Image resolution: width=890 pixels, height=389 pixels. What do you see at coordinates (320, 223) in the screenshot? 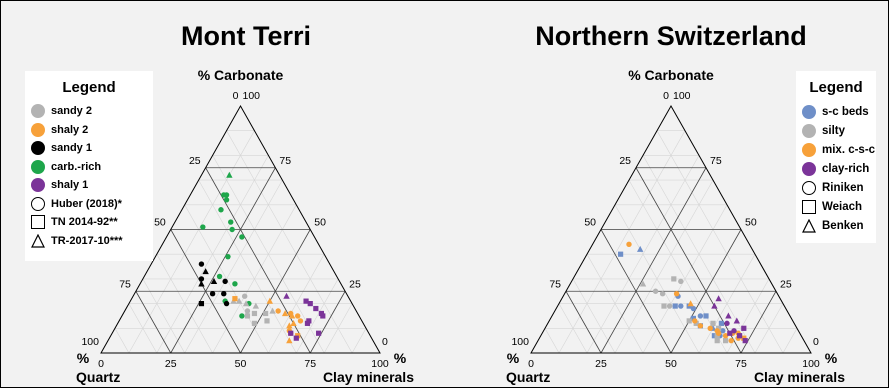
I see `tick-label-right-edge: 50` at bounding box center [320, 223].